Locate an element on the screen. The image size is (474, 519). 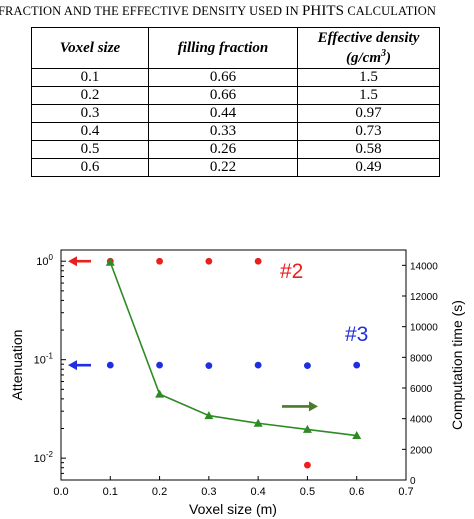
x-tick-label: 0.4 is located at coordinates (257, 492).